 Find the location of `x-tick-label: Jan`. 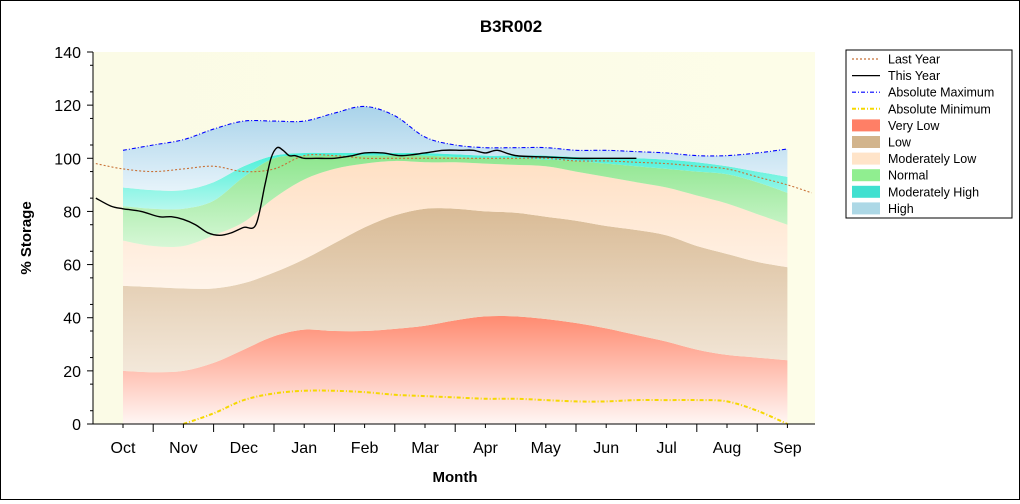

x-tick-label: Jan is located at coordinates (304, 448).